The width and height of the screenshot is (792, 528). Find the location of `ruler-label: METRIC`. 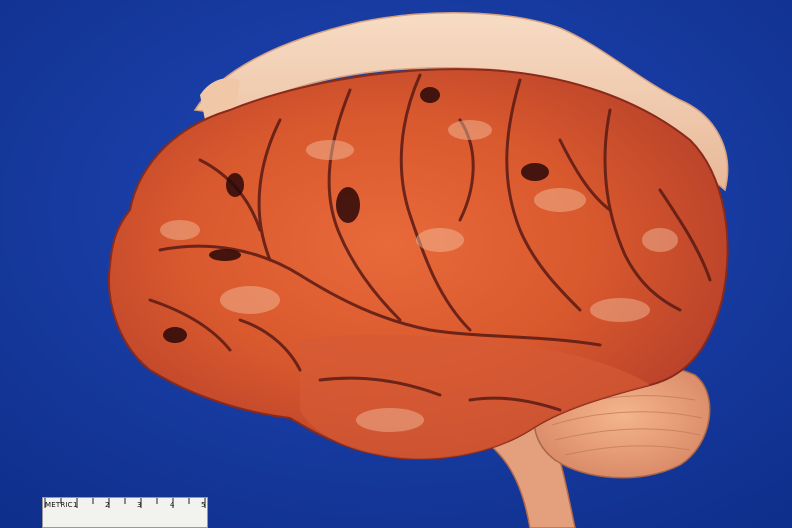

ruler-label: METRIC is located at coordinates (59, 505).